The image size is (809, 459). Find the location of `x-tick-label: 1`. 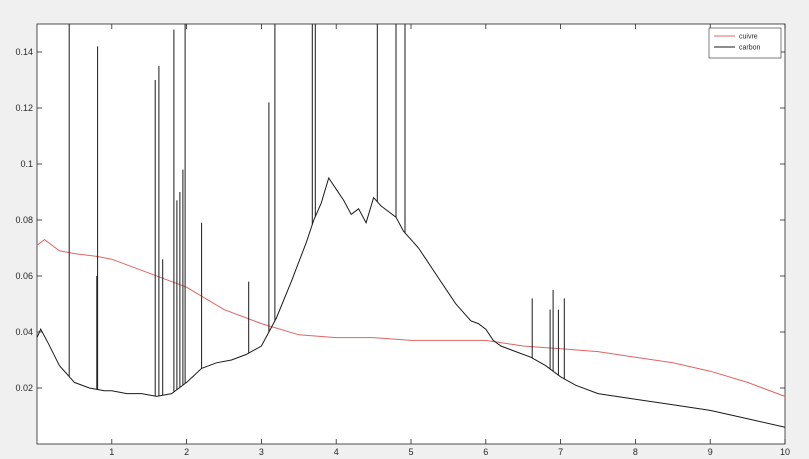

x-tick-label: 1 is located at coordinates (111, 452).